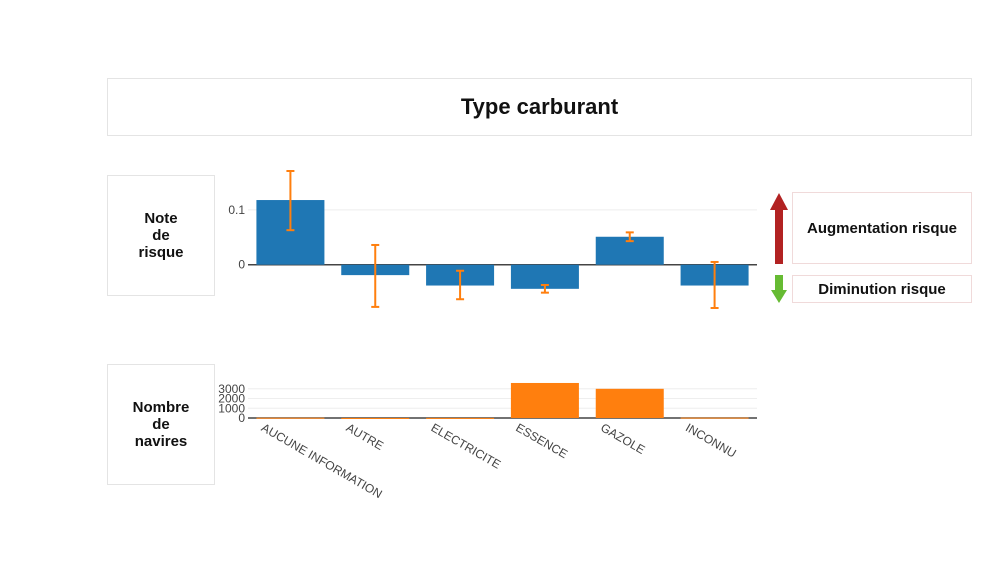 The height and width of the screenshot is (562, 1000). I want to click on decrease-arrow-shaft, so click(779, 282).